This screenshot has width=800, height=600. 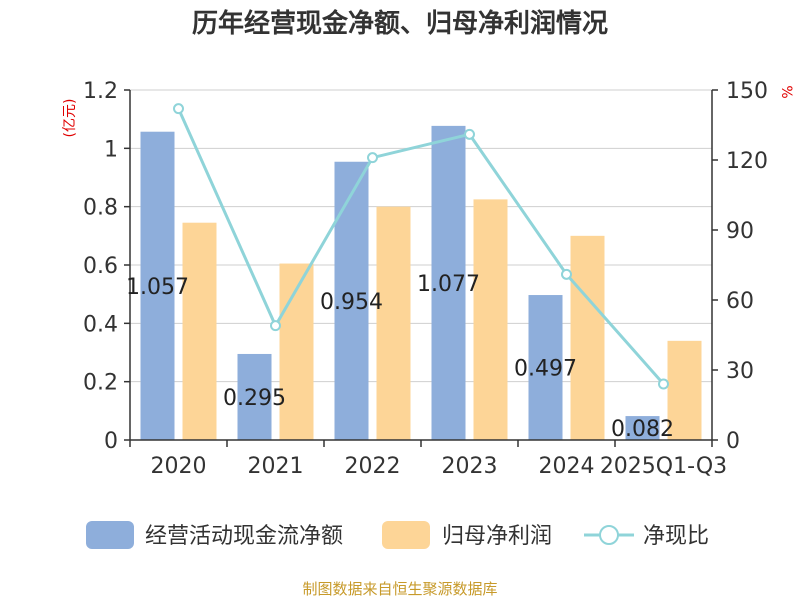 What do you see at coordinates (733, 441) in the screenshot?
I see `right-tick-label: 0` at bounding box center [733, 441].